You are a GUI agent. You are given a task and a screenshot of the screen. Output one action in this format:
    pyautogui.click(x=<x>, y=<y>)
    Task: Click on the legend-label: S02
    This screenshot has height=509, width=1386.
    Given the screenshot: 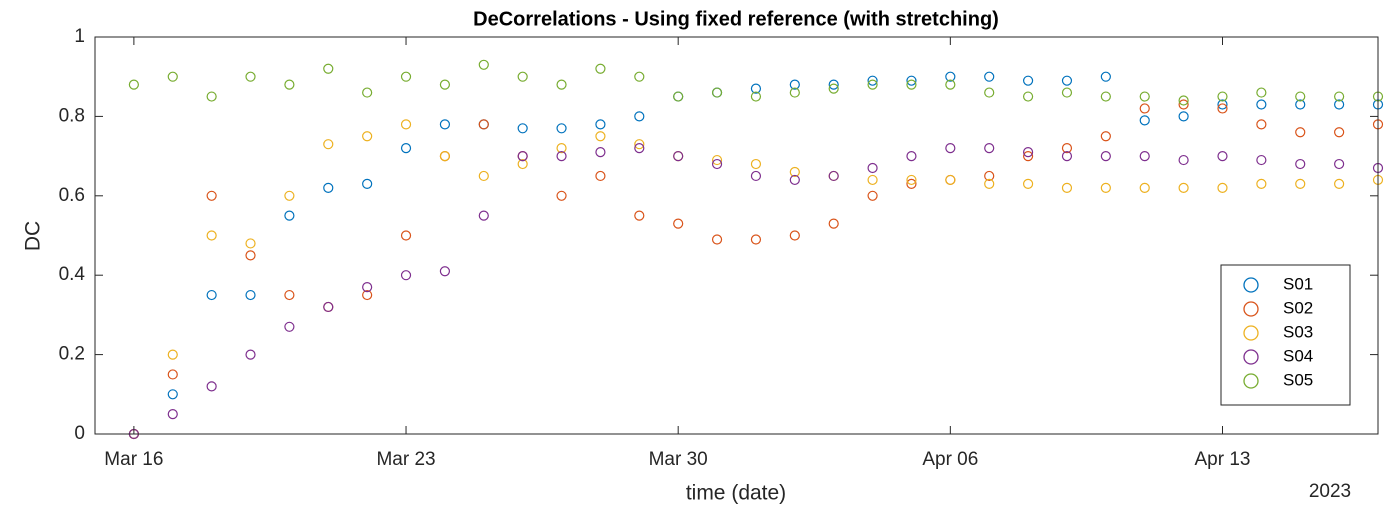 What is the action you would take?
    pyautogui.click(x=1298, y=307)
    